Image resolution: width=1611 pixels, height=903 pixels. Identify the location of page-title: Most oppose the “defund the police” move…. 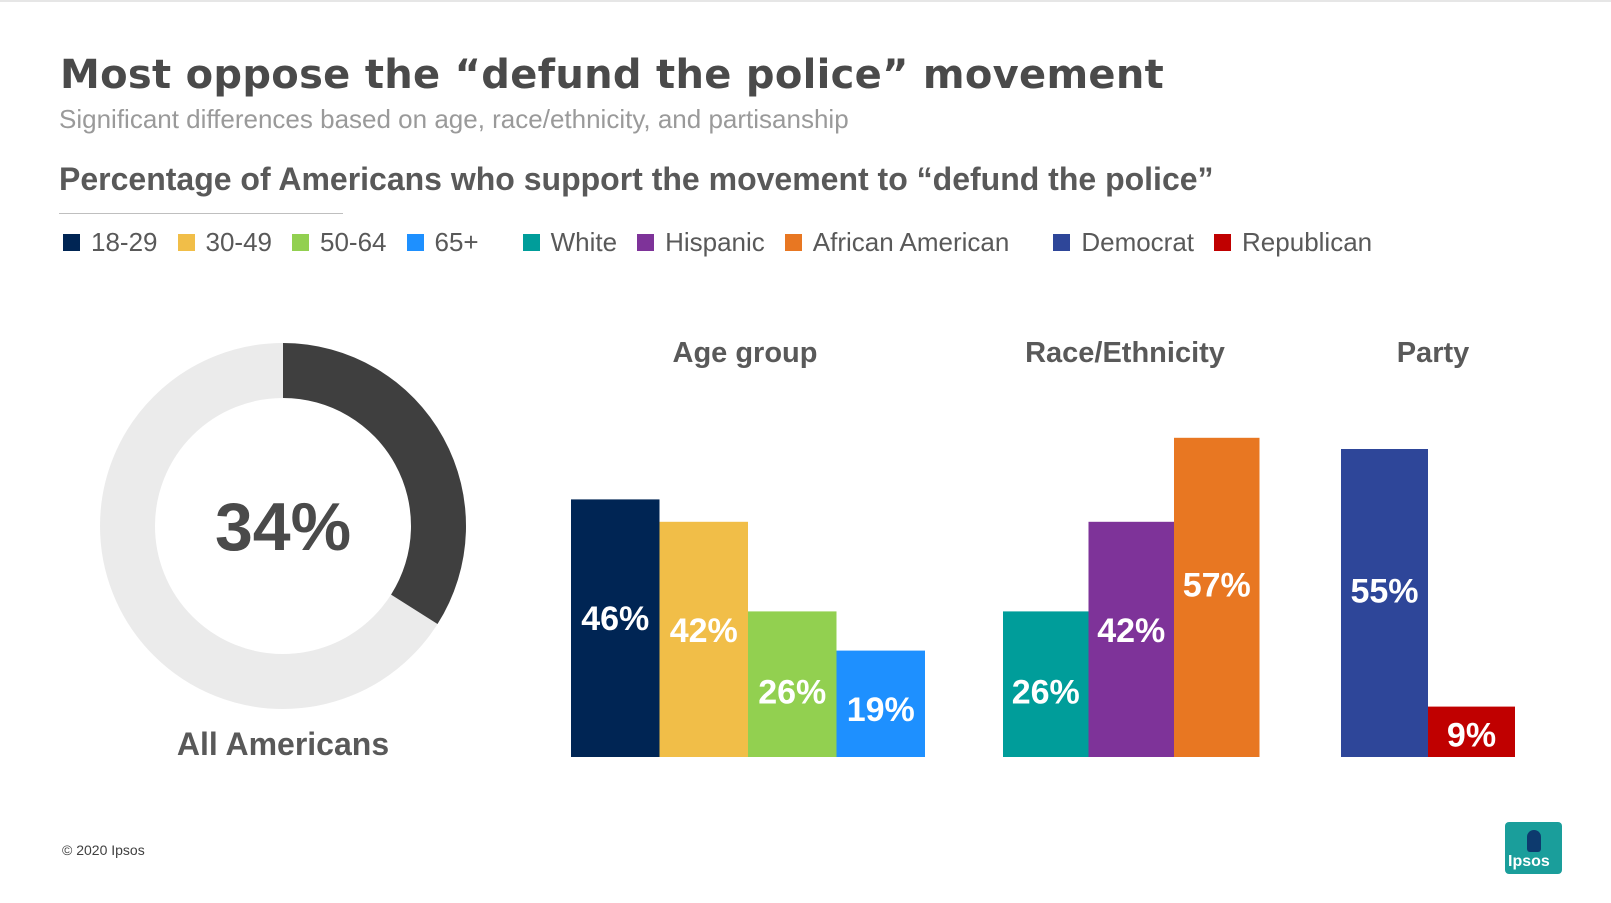
(612, 75).